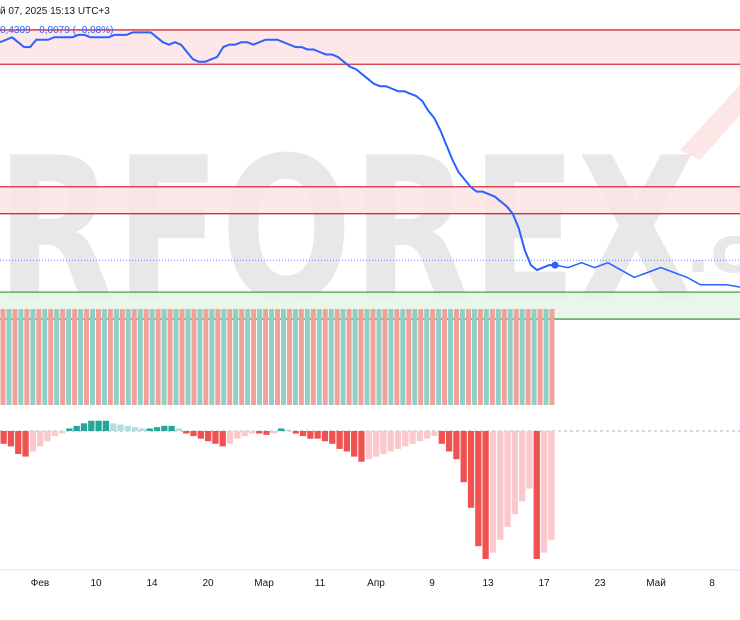 Image resolution: width=740 pixels, height=620 pixels. What do you see at coordinates (152, 583) in the screenshot?
I see `x-tick-label: 14` at bounding box center [152, 583].